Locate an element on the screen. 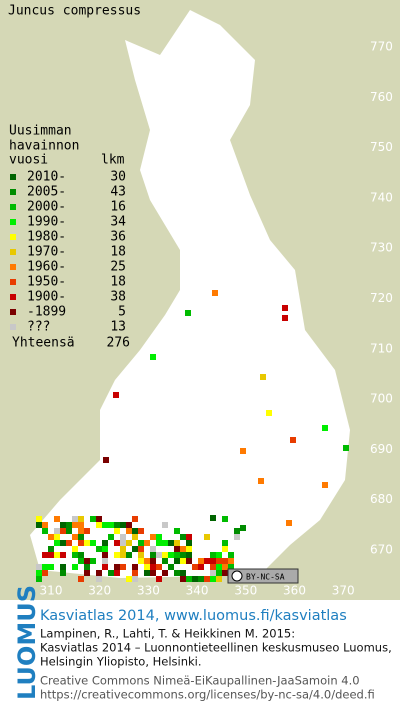 This screenshot has width=400, height=702. legend-count: 43 is located at coordinates (118, 192).